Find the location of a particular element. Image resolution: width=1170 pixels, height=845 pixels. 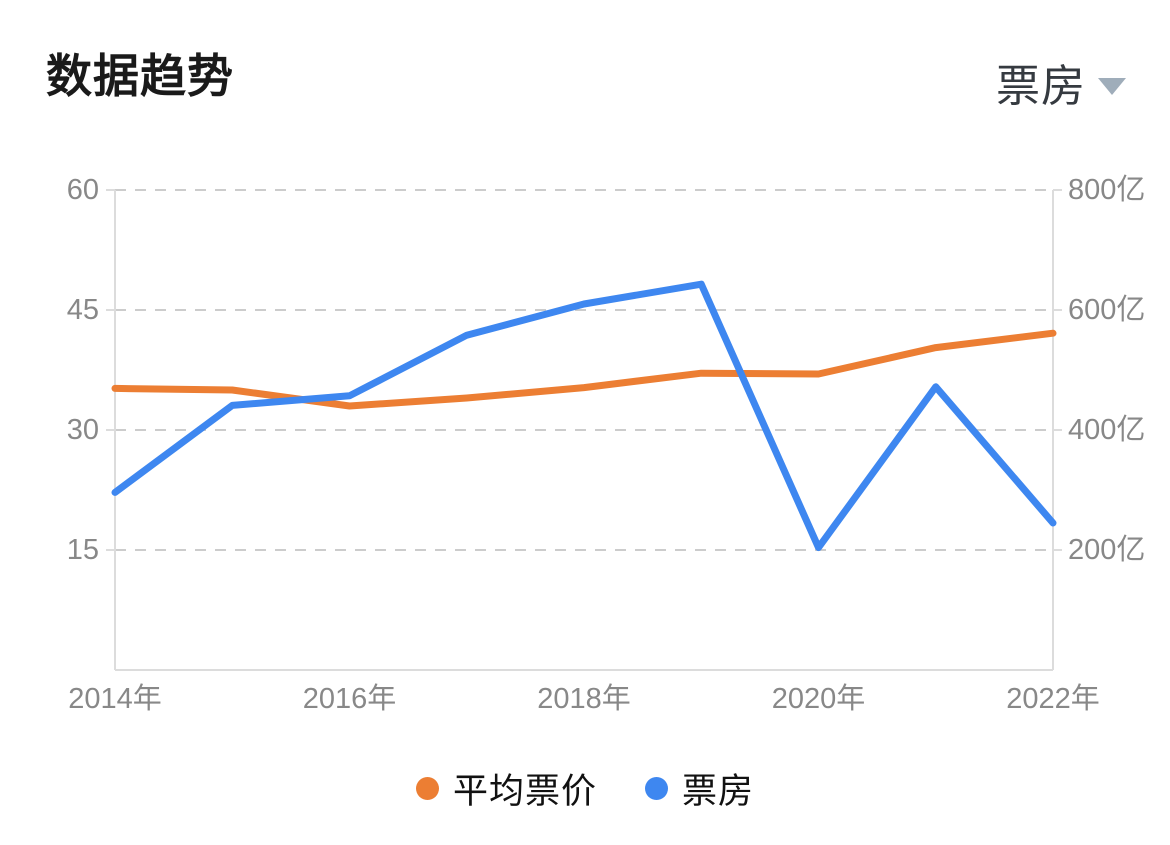

left-axis-label: 60 is located at coordinates (83, 190).